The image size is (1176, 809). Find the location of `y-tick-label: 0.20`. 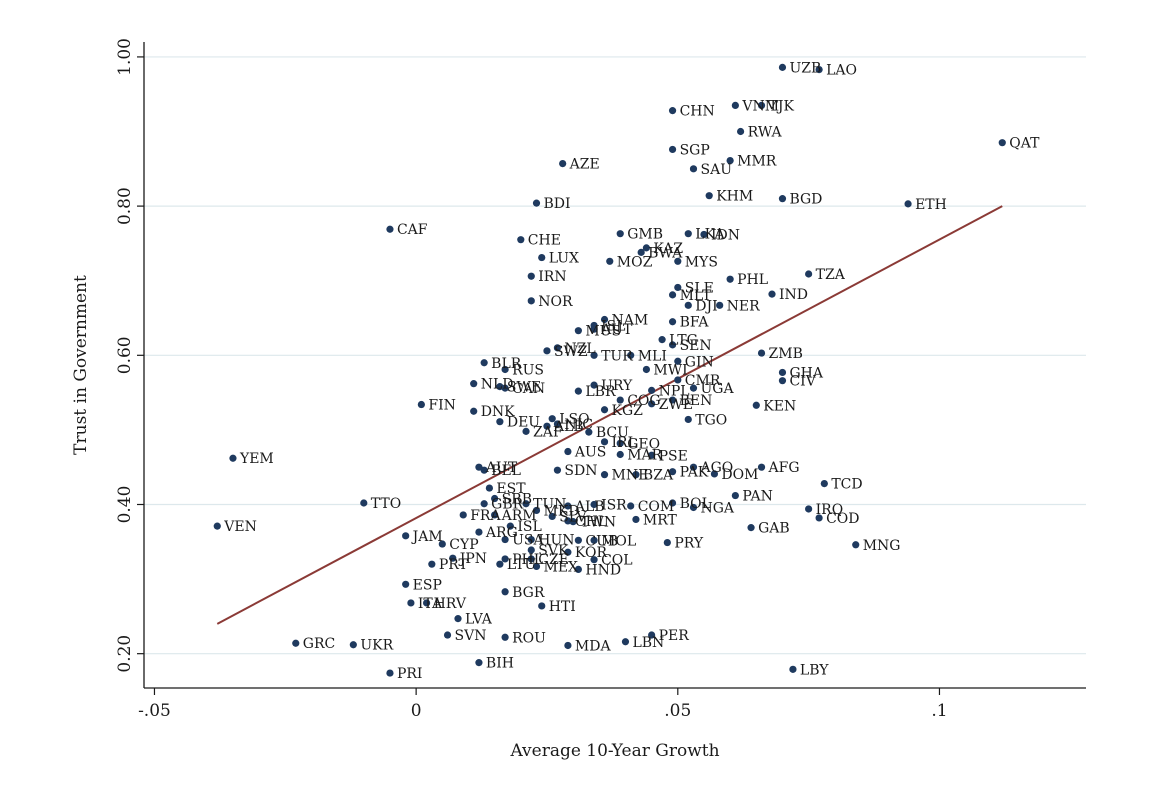

y-tick-label: 0.20 is located at coordinates (125, 654).